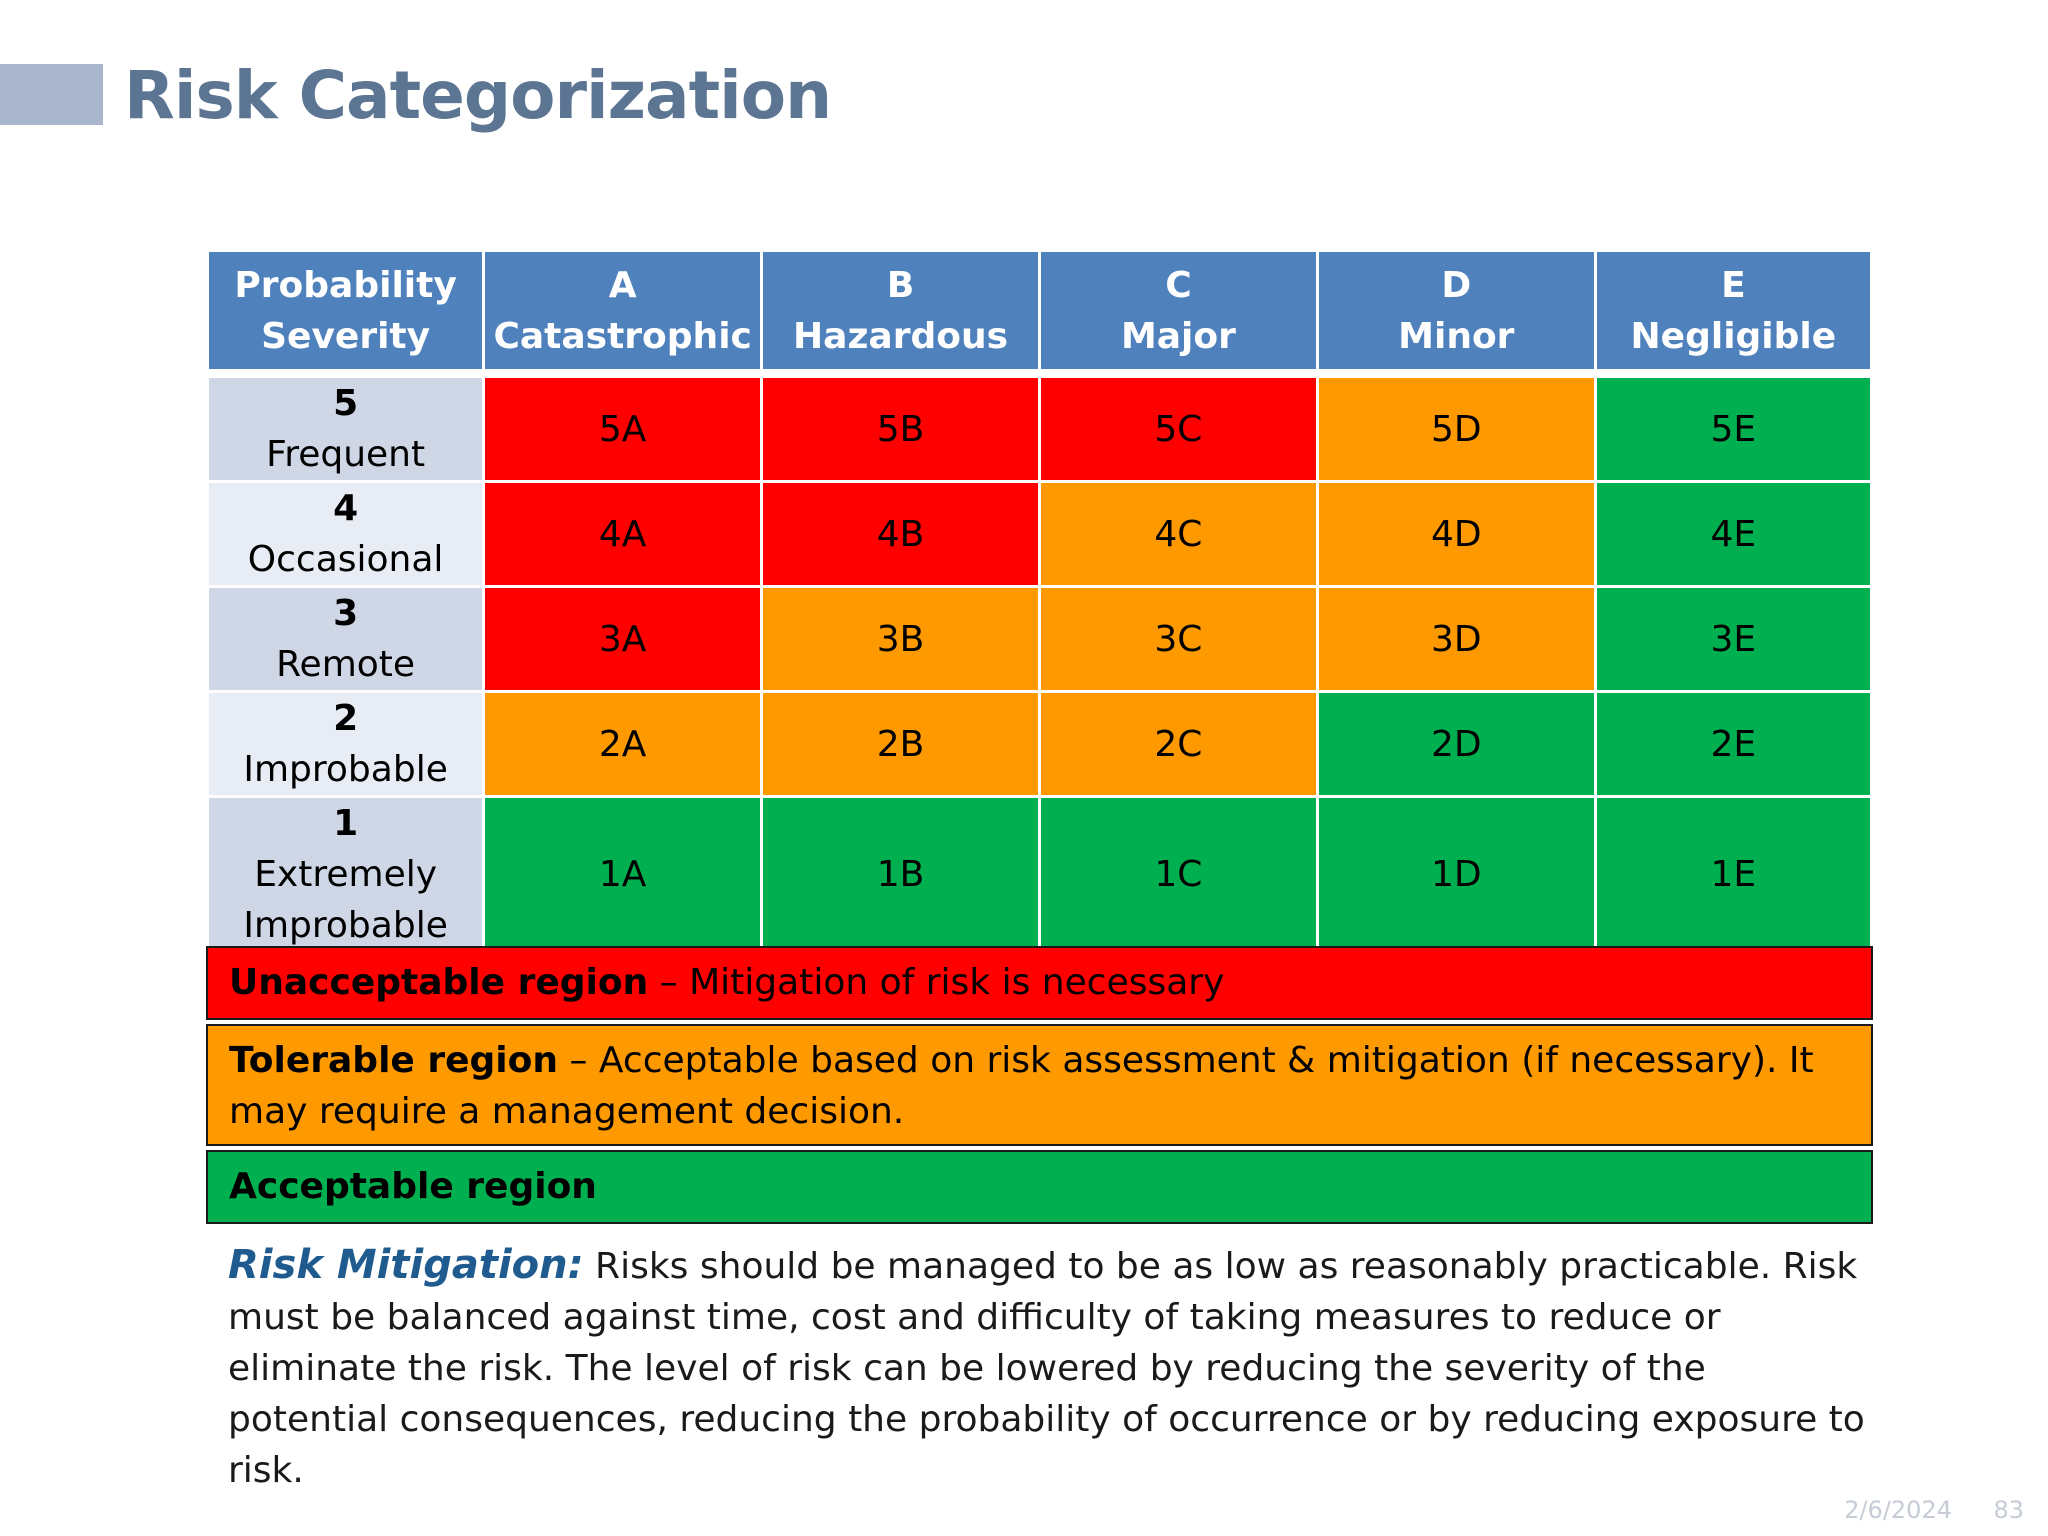  I want to click on corner-probability-label: Probability, so click(345, 285).